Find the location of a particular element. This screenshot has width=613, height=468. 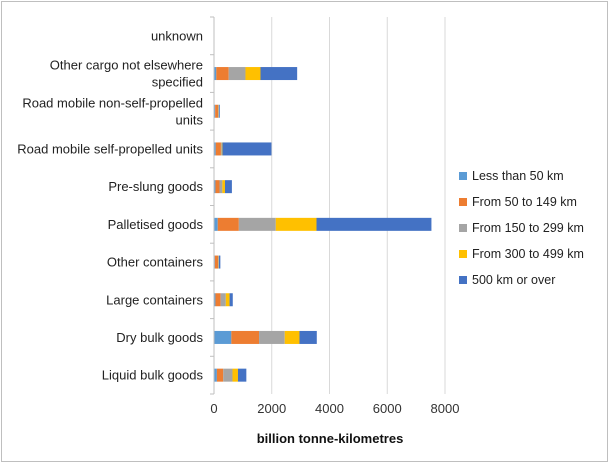

x-tick-labels: 0 2000 4000 6000 8000 is located at coordinates (334, 408).